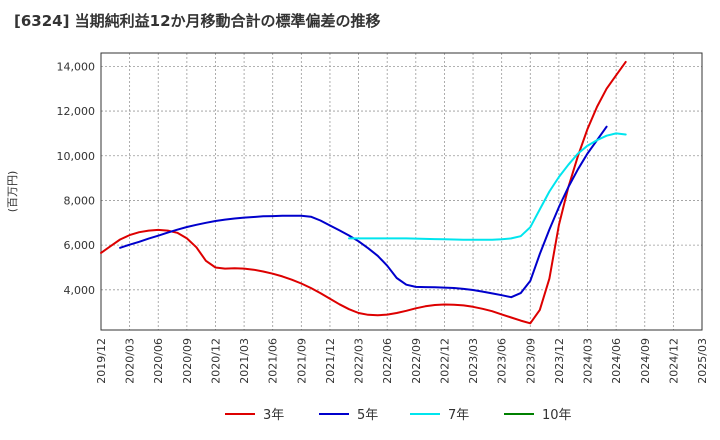  I want to click on y-tick-label: 4,000, so click(80, 290).